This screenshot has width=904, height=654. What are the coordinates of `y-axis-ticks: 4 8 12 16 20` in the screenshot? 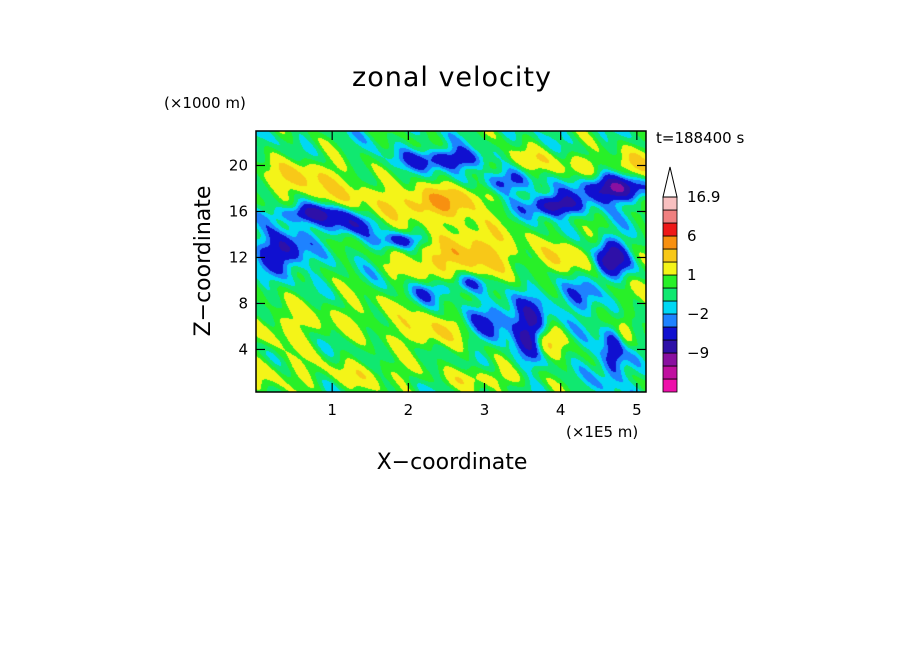 It's located at (437, 257).